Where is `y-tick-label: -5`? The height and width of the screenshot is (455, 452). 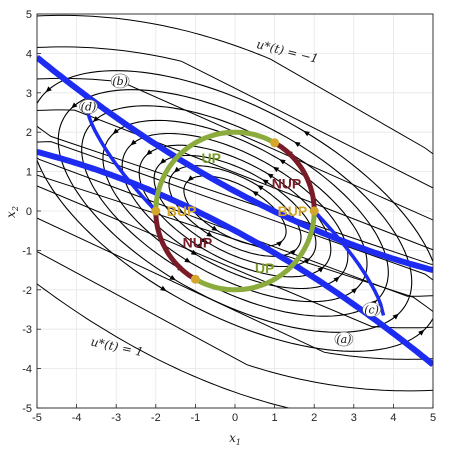 y-tick-label: -5 is located at coordinates (27, 409).